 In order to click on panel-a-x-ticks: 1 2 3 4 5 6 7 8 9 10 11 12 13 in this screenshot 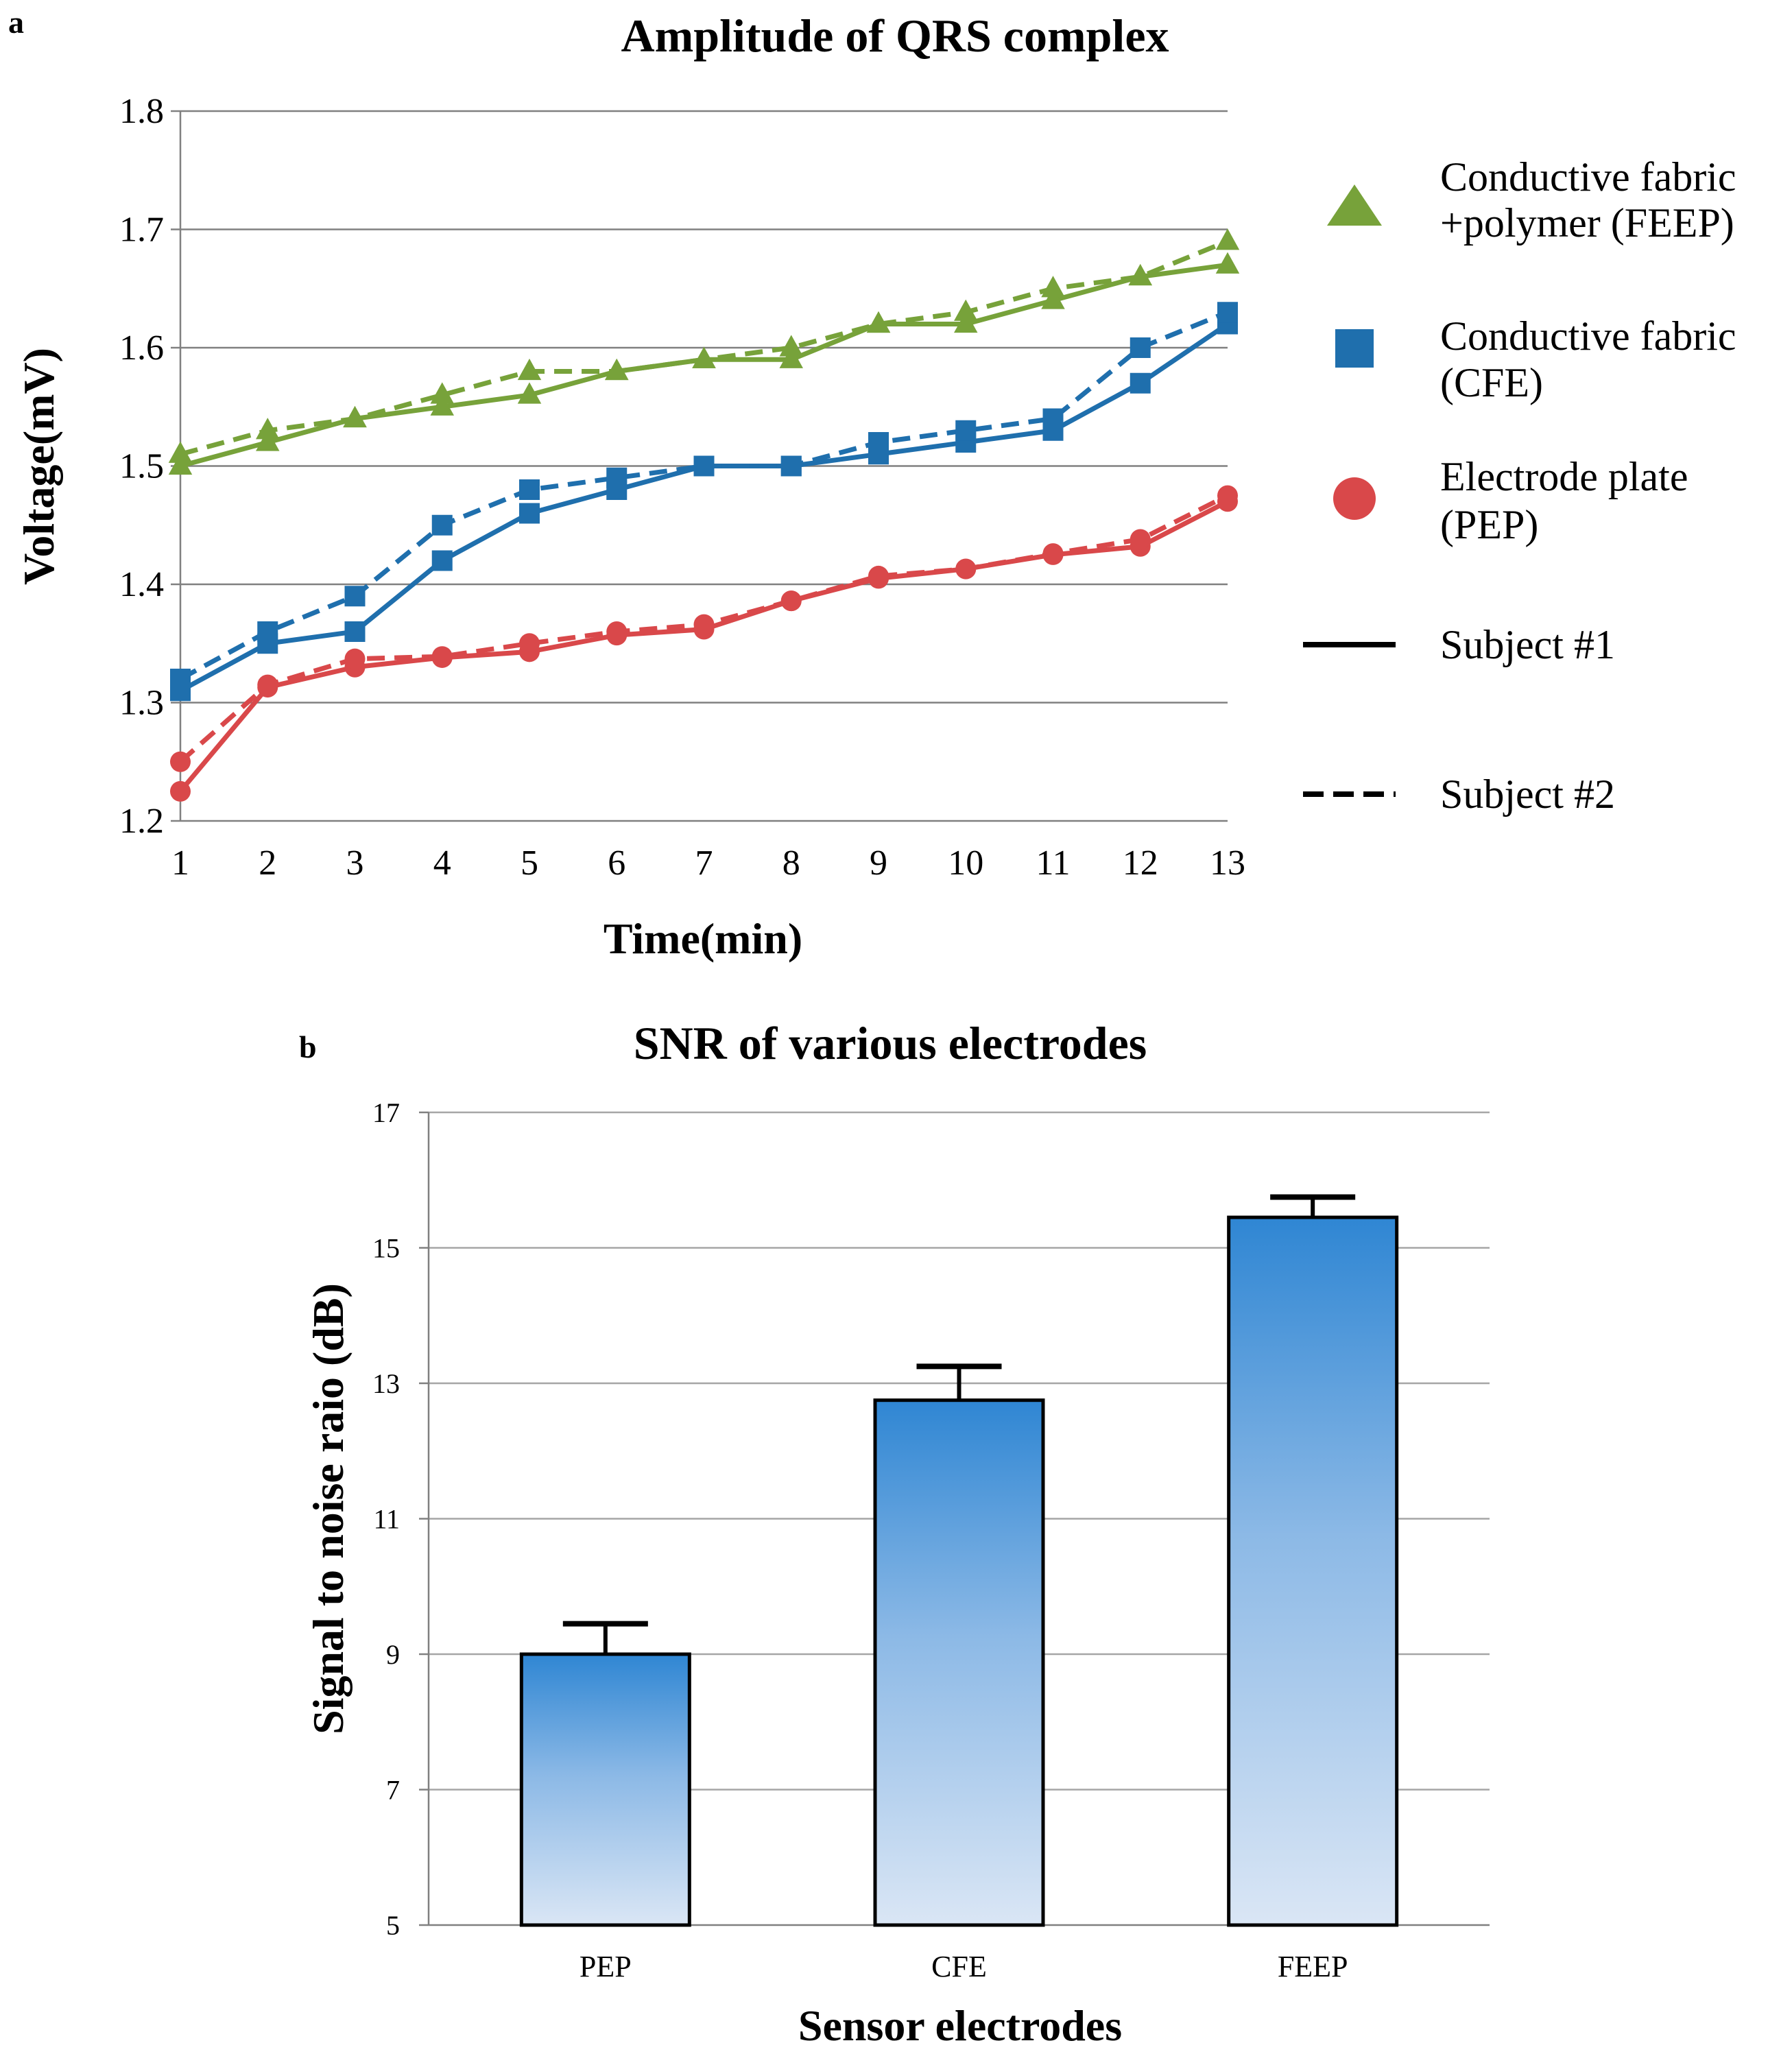, I will do `click(708, 863)`.